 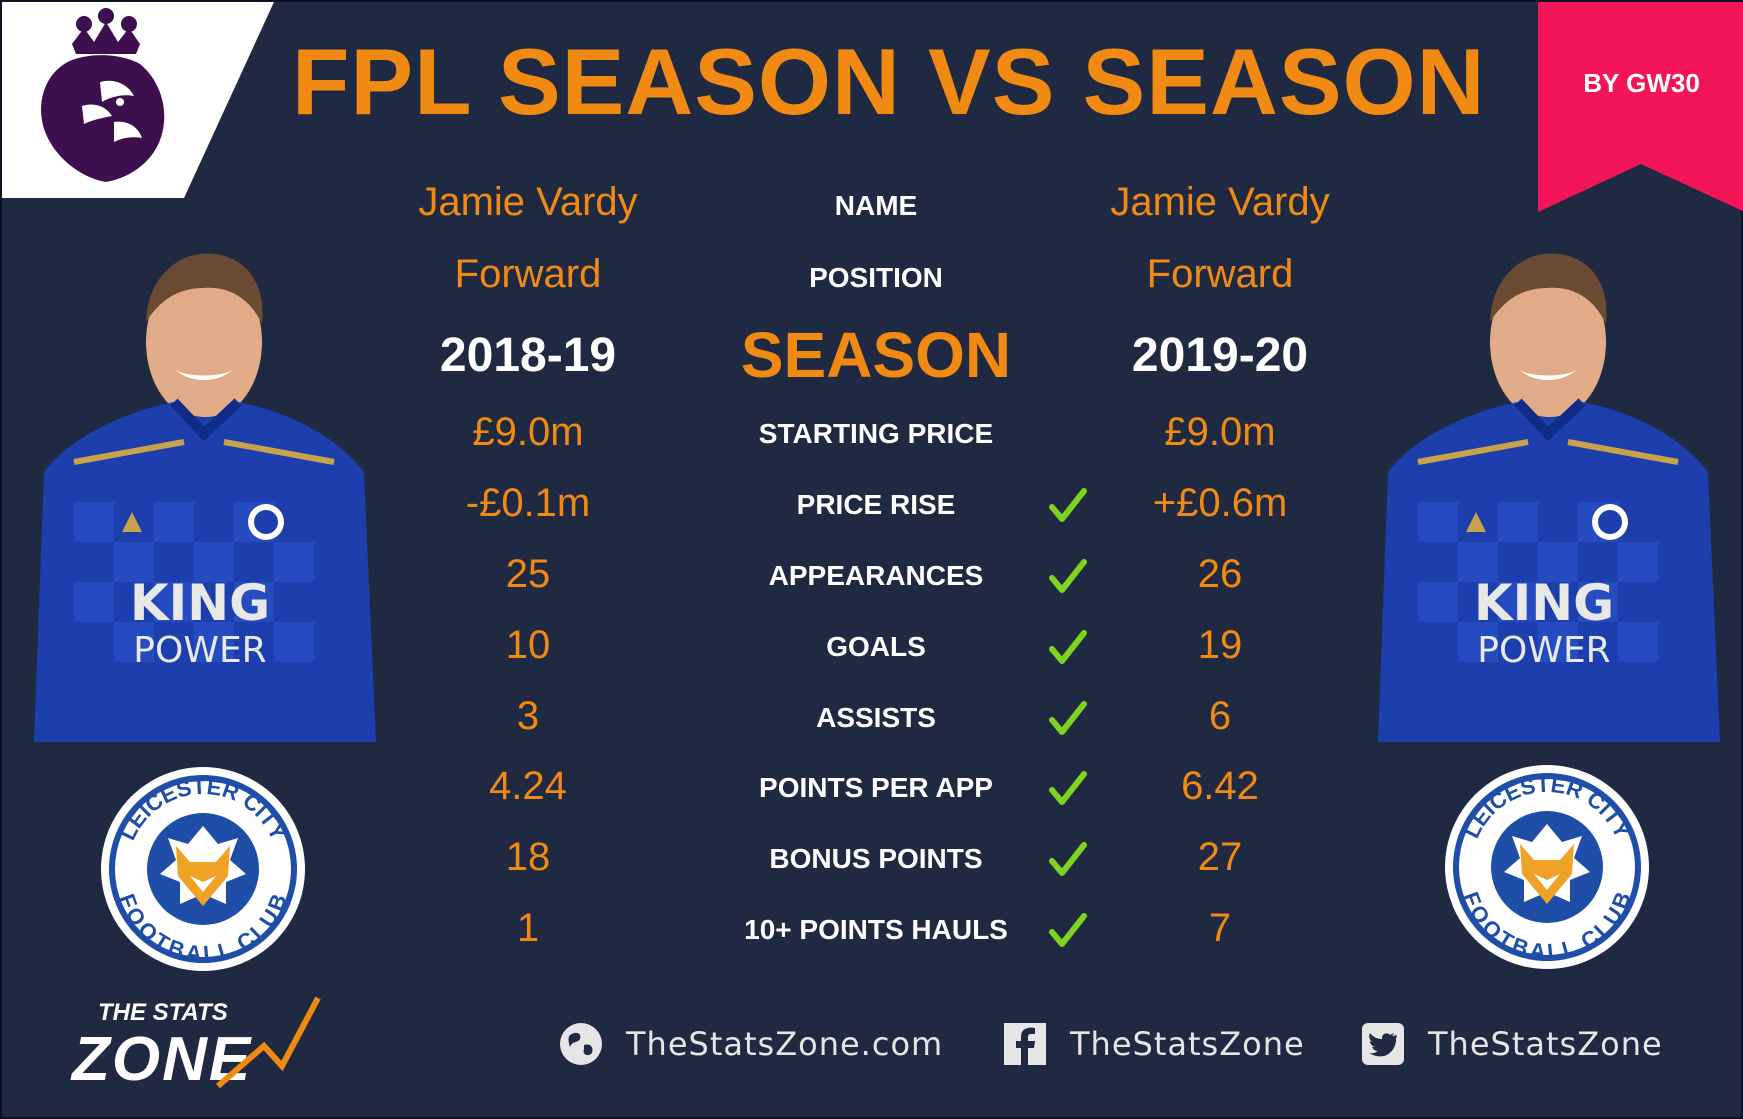 I want to click on footer-facebook: TheStatsZone, so click(x=1153, y=1044).